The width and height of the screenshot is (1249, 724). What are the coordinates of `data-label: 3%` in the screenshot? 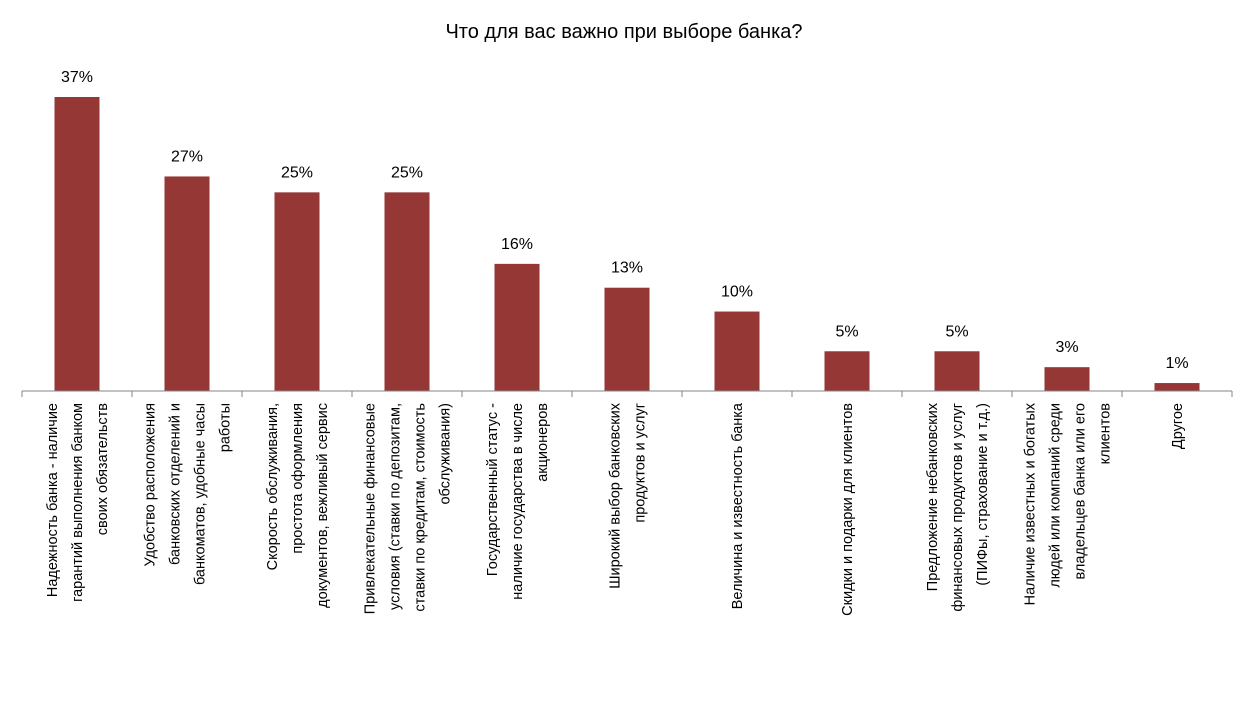 It's located at (1066, 347).